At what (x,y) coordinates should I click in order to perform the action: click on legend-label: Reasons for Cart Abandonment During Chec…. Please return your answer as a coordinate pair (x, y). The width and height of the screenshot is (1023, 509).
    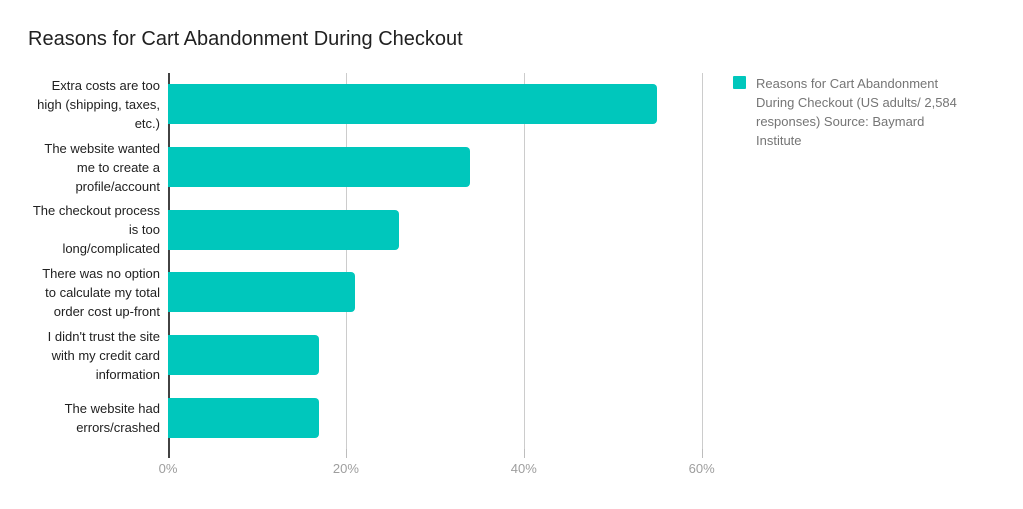
    Looking at the image, I should click on (856, 112).